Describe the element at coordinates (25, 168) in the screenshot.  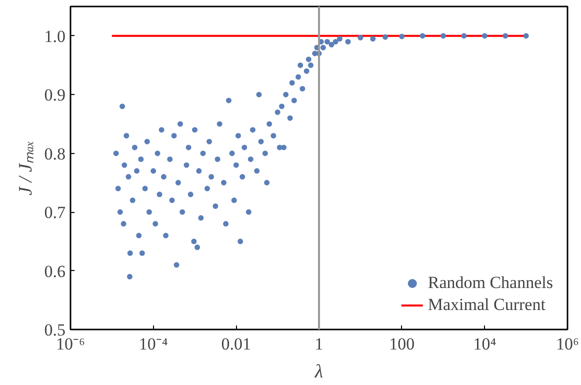
I see `y-axis-title: J / Jₘₐₓ` at that location.